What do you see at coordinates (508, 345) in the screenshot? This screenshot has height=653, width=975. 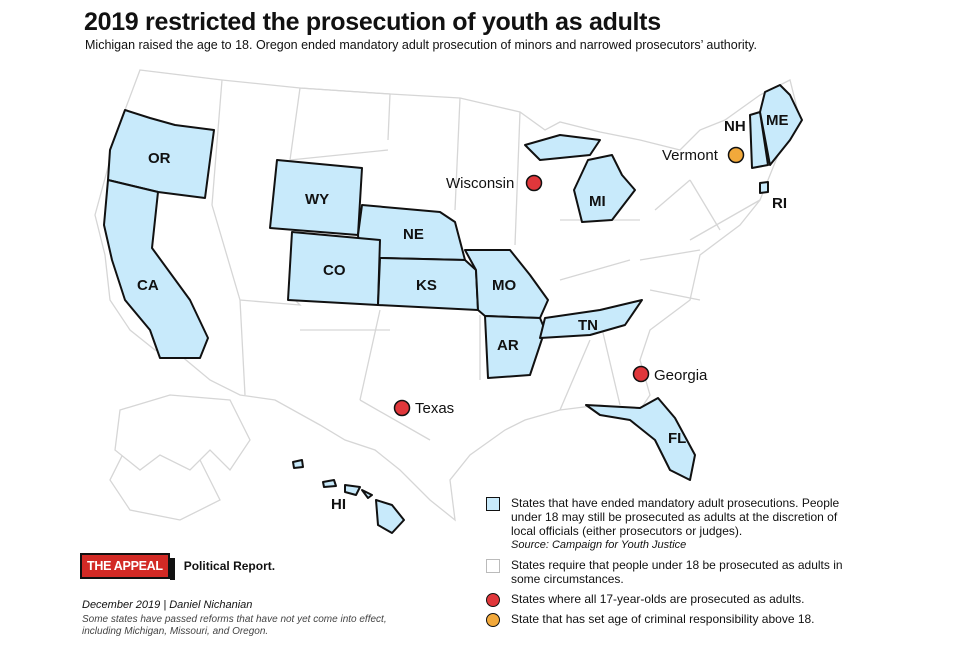 I see `label-ar: AR` at bounding box center [508, 345].